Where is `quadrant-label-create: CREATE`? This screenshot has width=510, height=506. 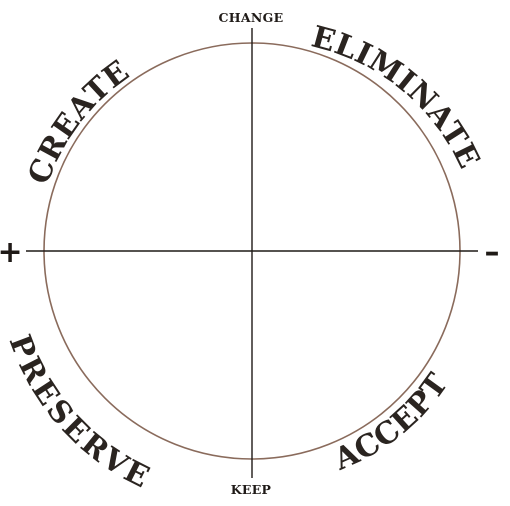
quadrant-label-create: CREATE is located at coordinates (79, 121).